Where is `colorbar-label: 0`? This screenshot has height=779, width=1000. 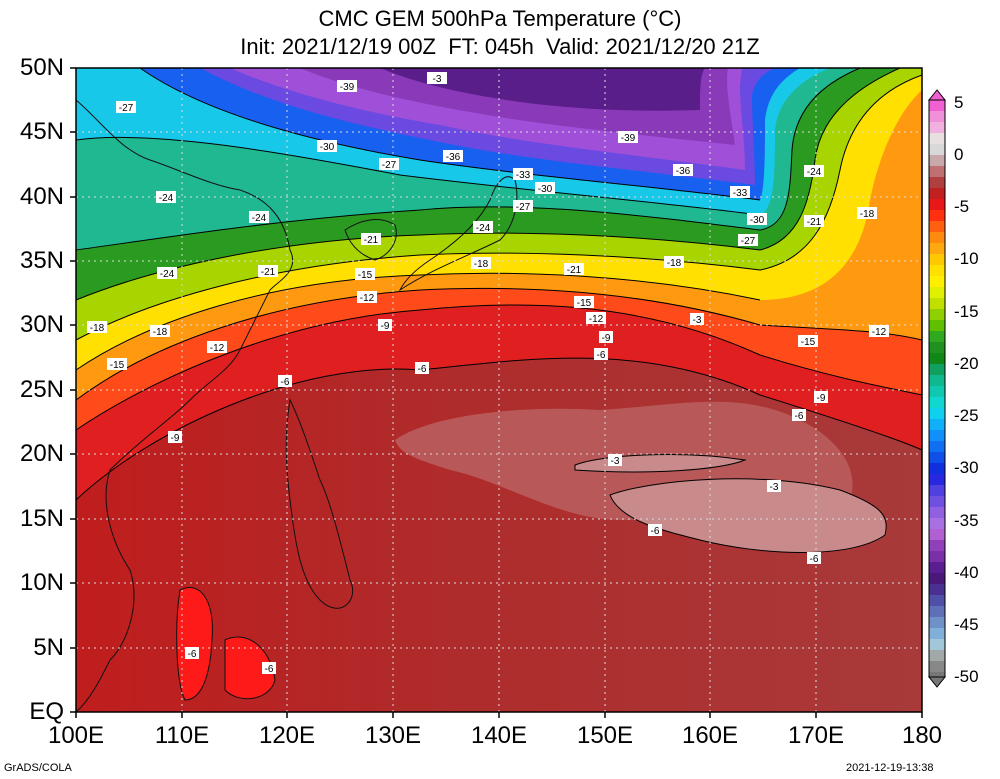
colorbar-label: 0 is located at coordinates (959, 154).